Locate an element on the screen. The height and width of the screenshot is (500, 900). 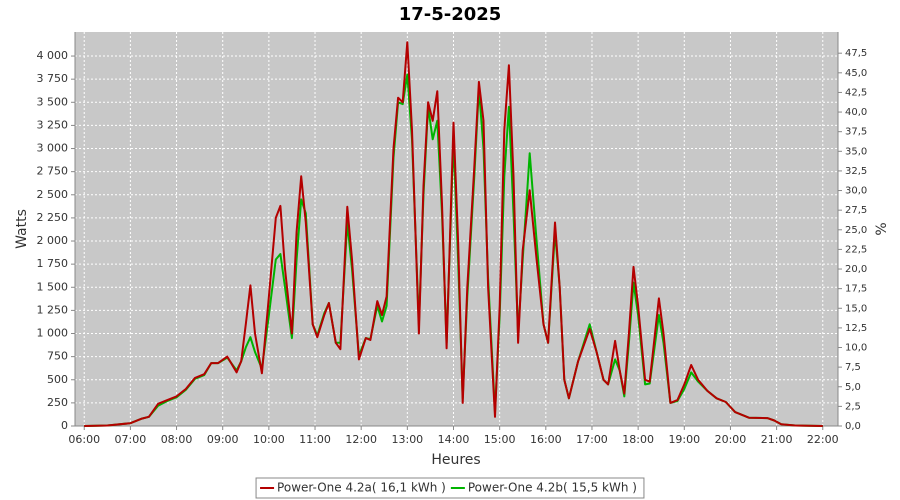
y-tick-label: 0 is located at coordinates (64, 425).